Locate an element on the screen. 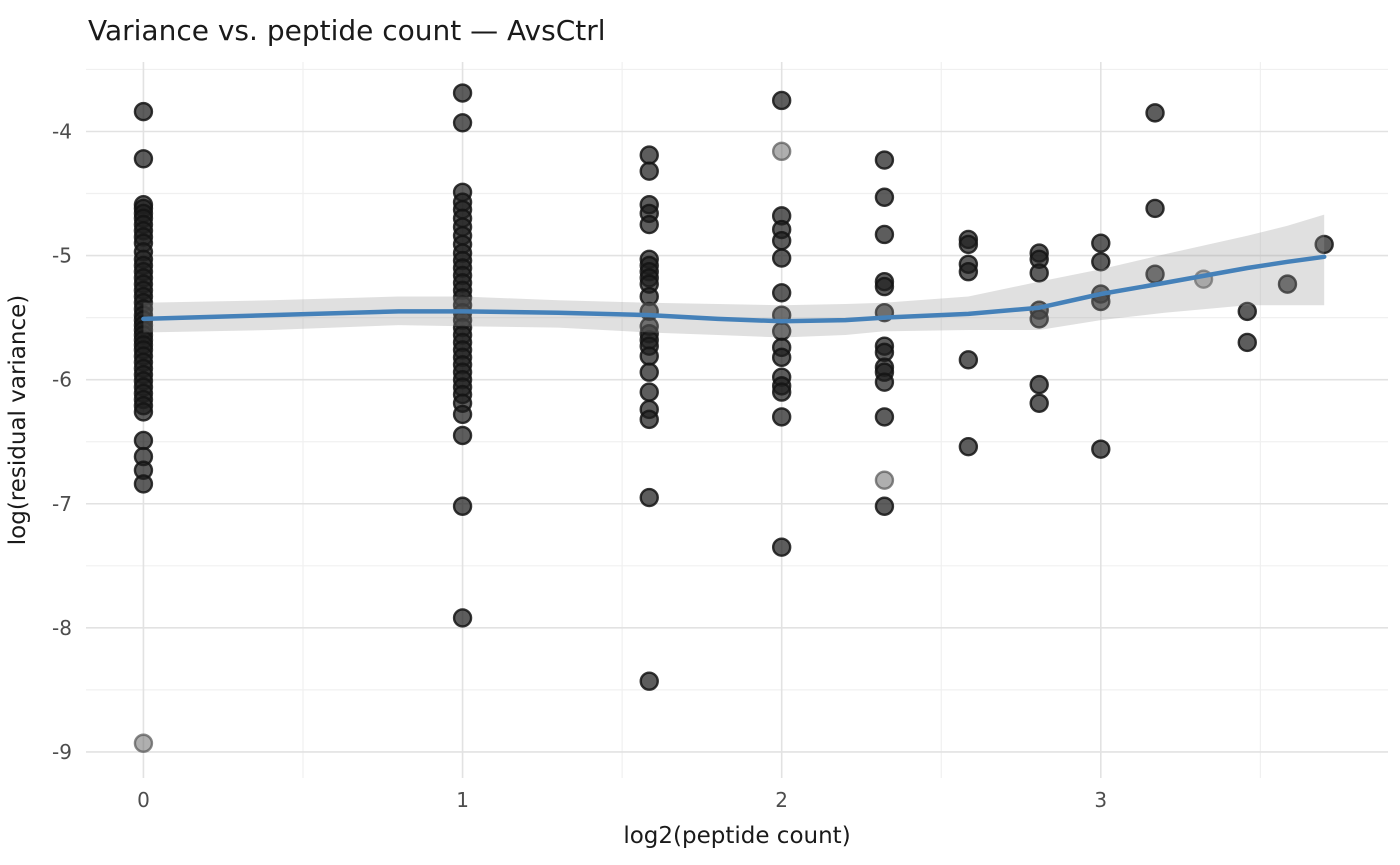 This screenshot has height=865, width=1400. y-axis-title: log(residual variance) is located at coordinates (18, 420).